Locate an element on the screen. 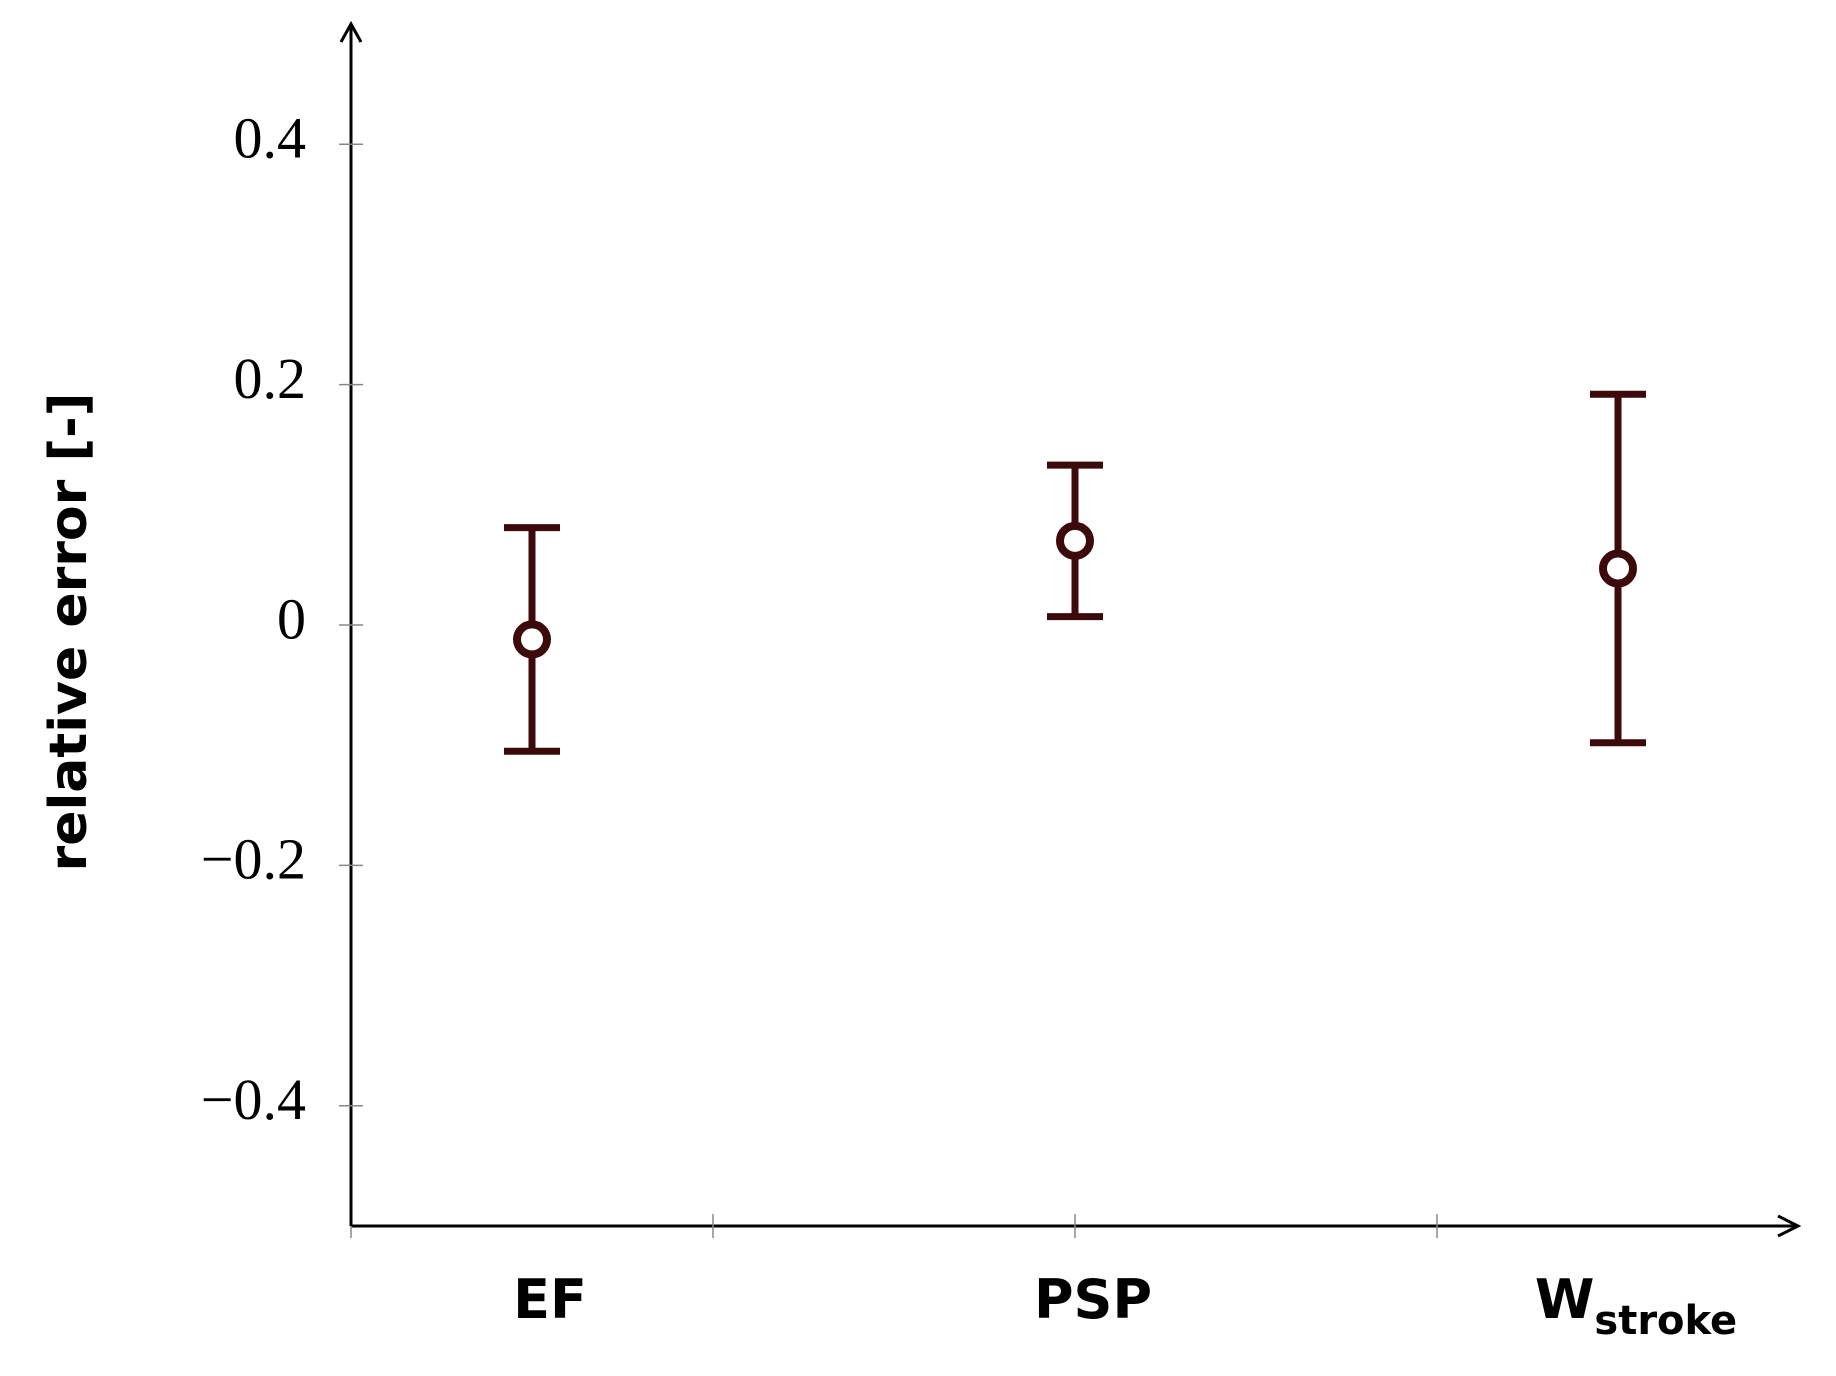 The width and height of the screenshot is (1836, 1376). y-tick-label: 0.4 is located at coordinates (270, 138).